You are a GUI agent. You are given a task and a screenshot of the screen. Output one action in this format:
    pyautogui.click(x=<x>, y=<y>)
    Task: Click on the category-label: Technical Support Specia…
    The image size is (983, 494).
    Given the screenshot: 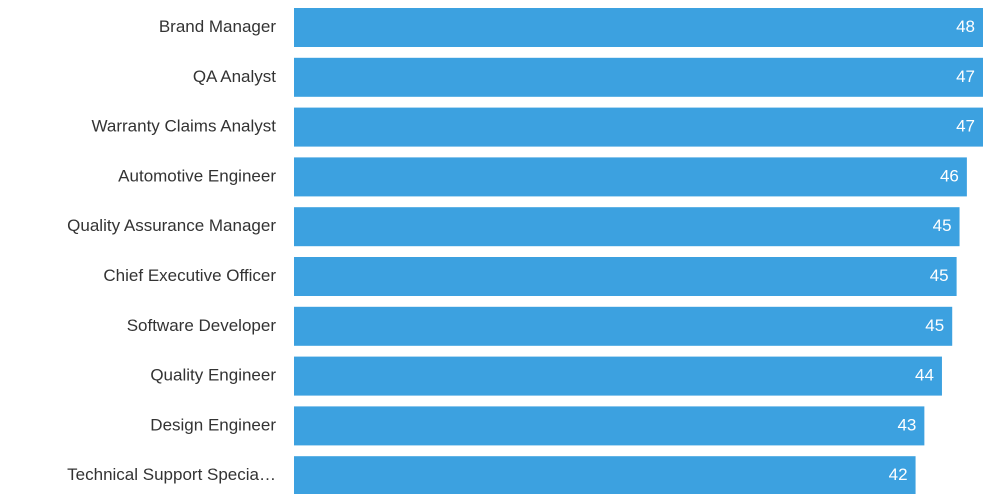 What is the action you would take?
    pyautogui.click(x=171, y=474)
    